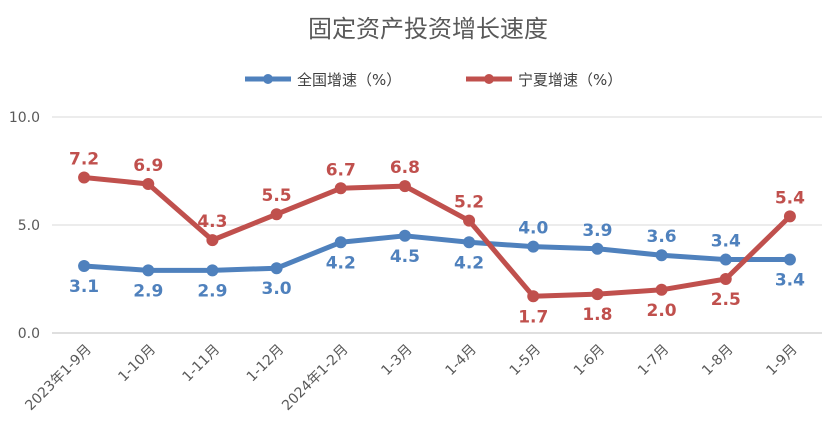  Describe the element at coordinates (137, 364) in the screenshot. I see `x-tick-label: 1-10月` at that location.